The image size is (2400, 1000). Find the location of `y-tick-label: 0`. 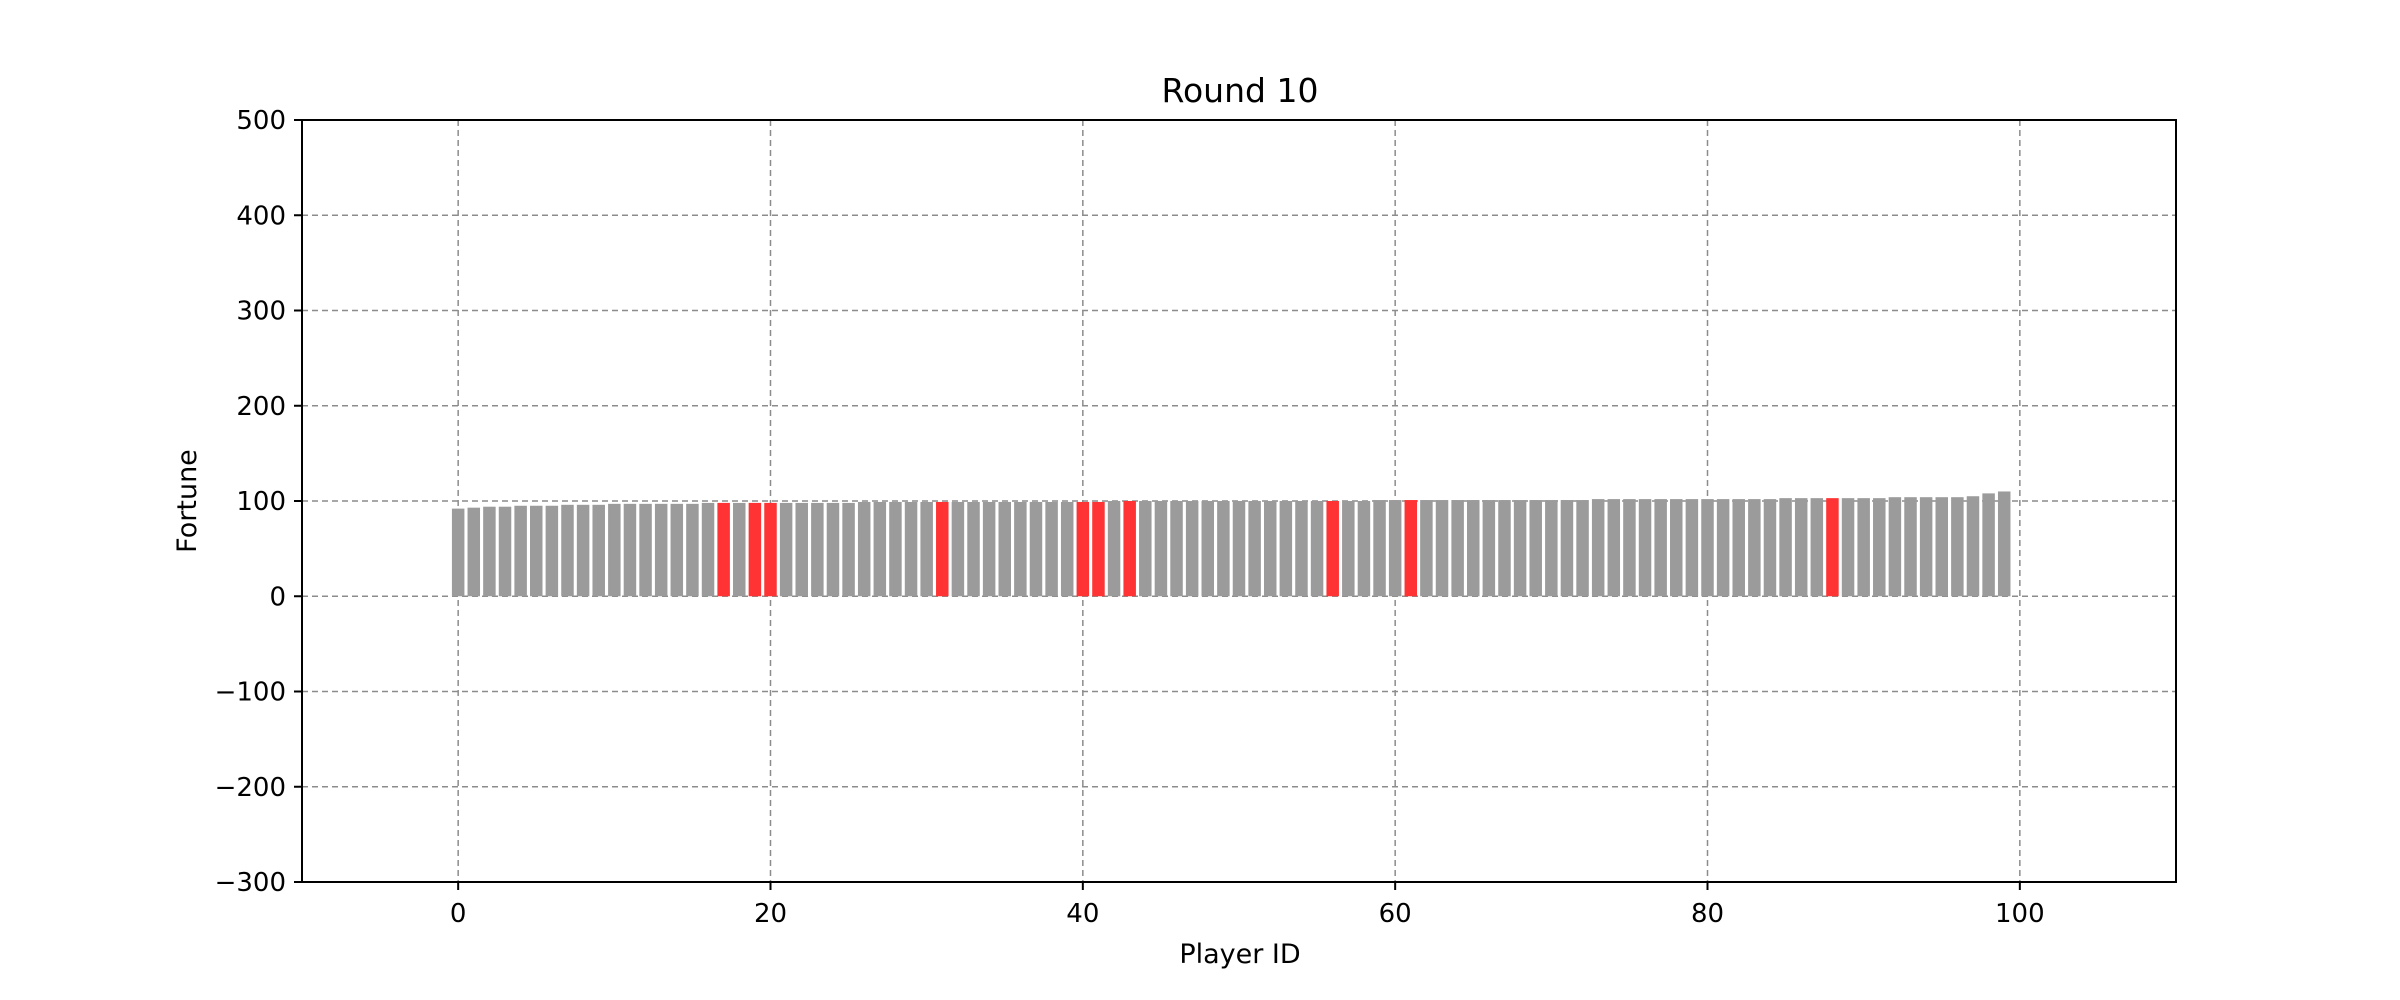

y-tick-label: 0 is located at coordinates (277, 597).